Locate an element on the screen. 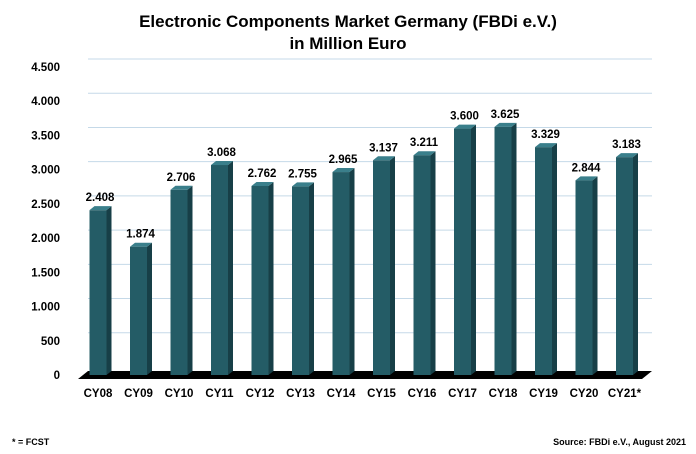 Image resolution: width=696 pixels, height=454 pixels. source-note: Source: FBDi e.V., August 2021 is located at coordinates (619, 442).